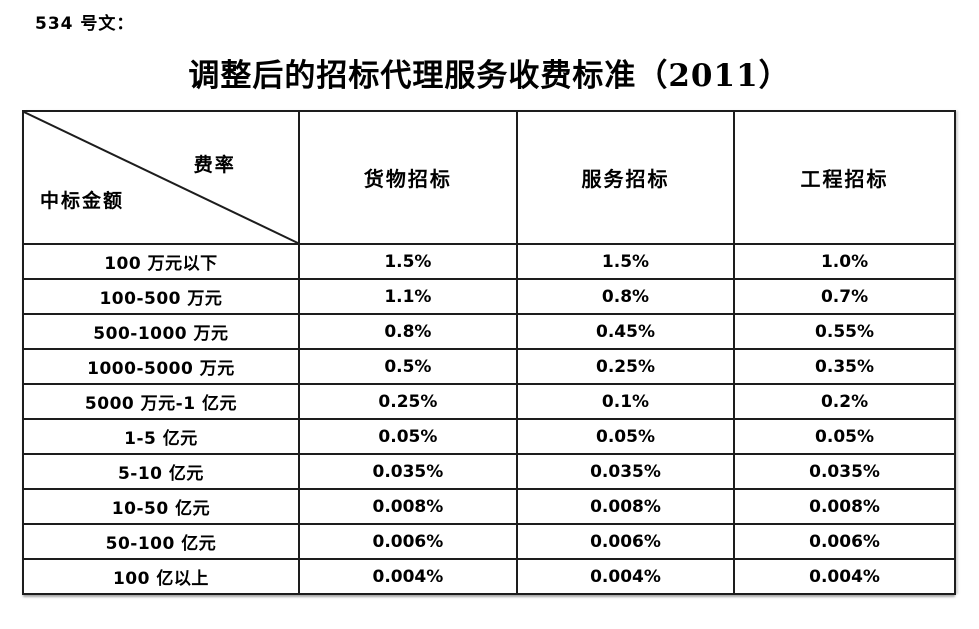 This screenshot has height=629, width=979. What do you see at coordinates (161, 506) in the screenshot?
I see `row-label-amount-range: 10-50 亿元` at bounding box center [161, 506].